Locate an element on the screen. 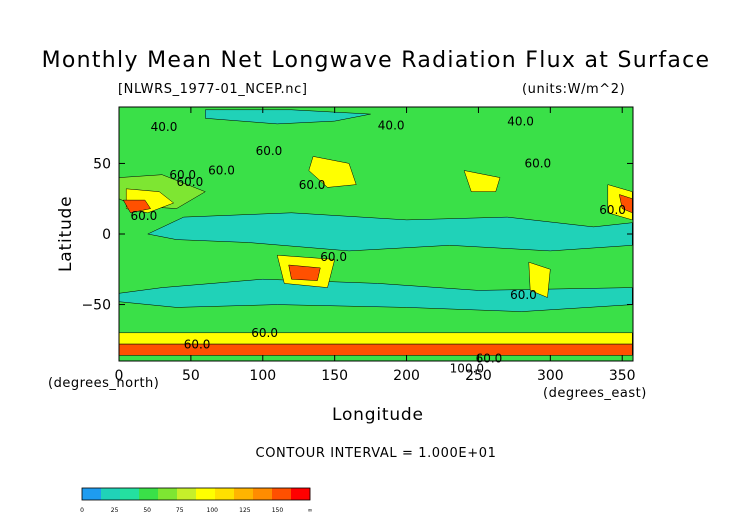 Image resolution: width=752 pixels, height=532 pixels. x-tick-label-2: 100 is located at coordinates (262, 376).